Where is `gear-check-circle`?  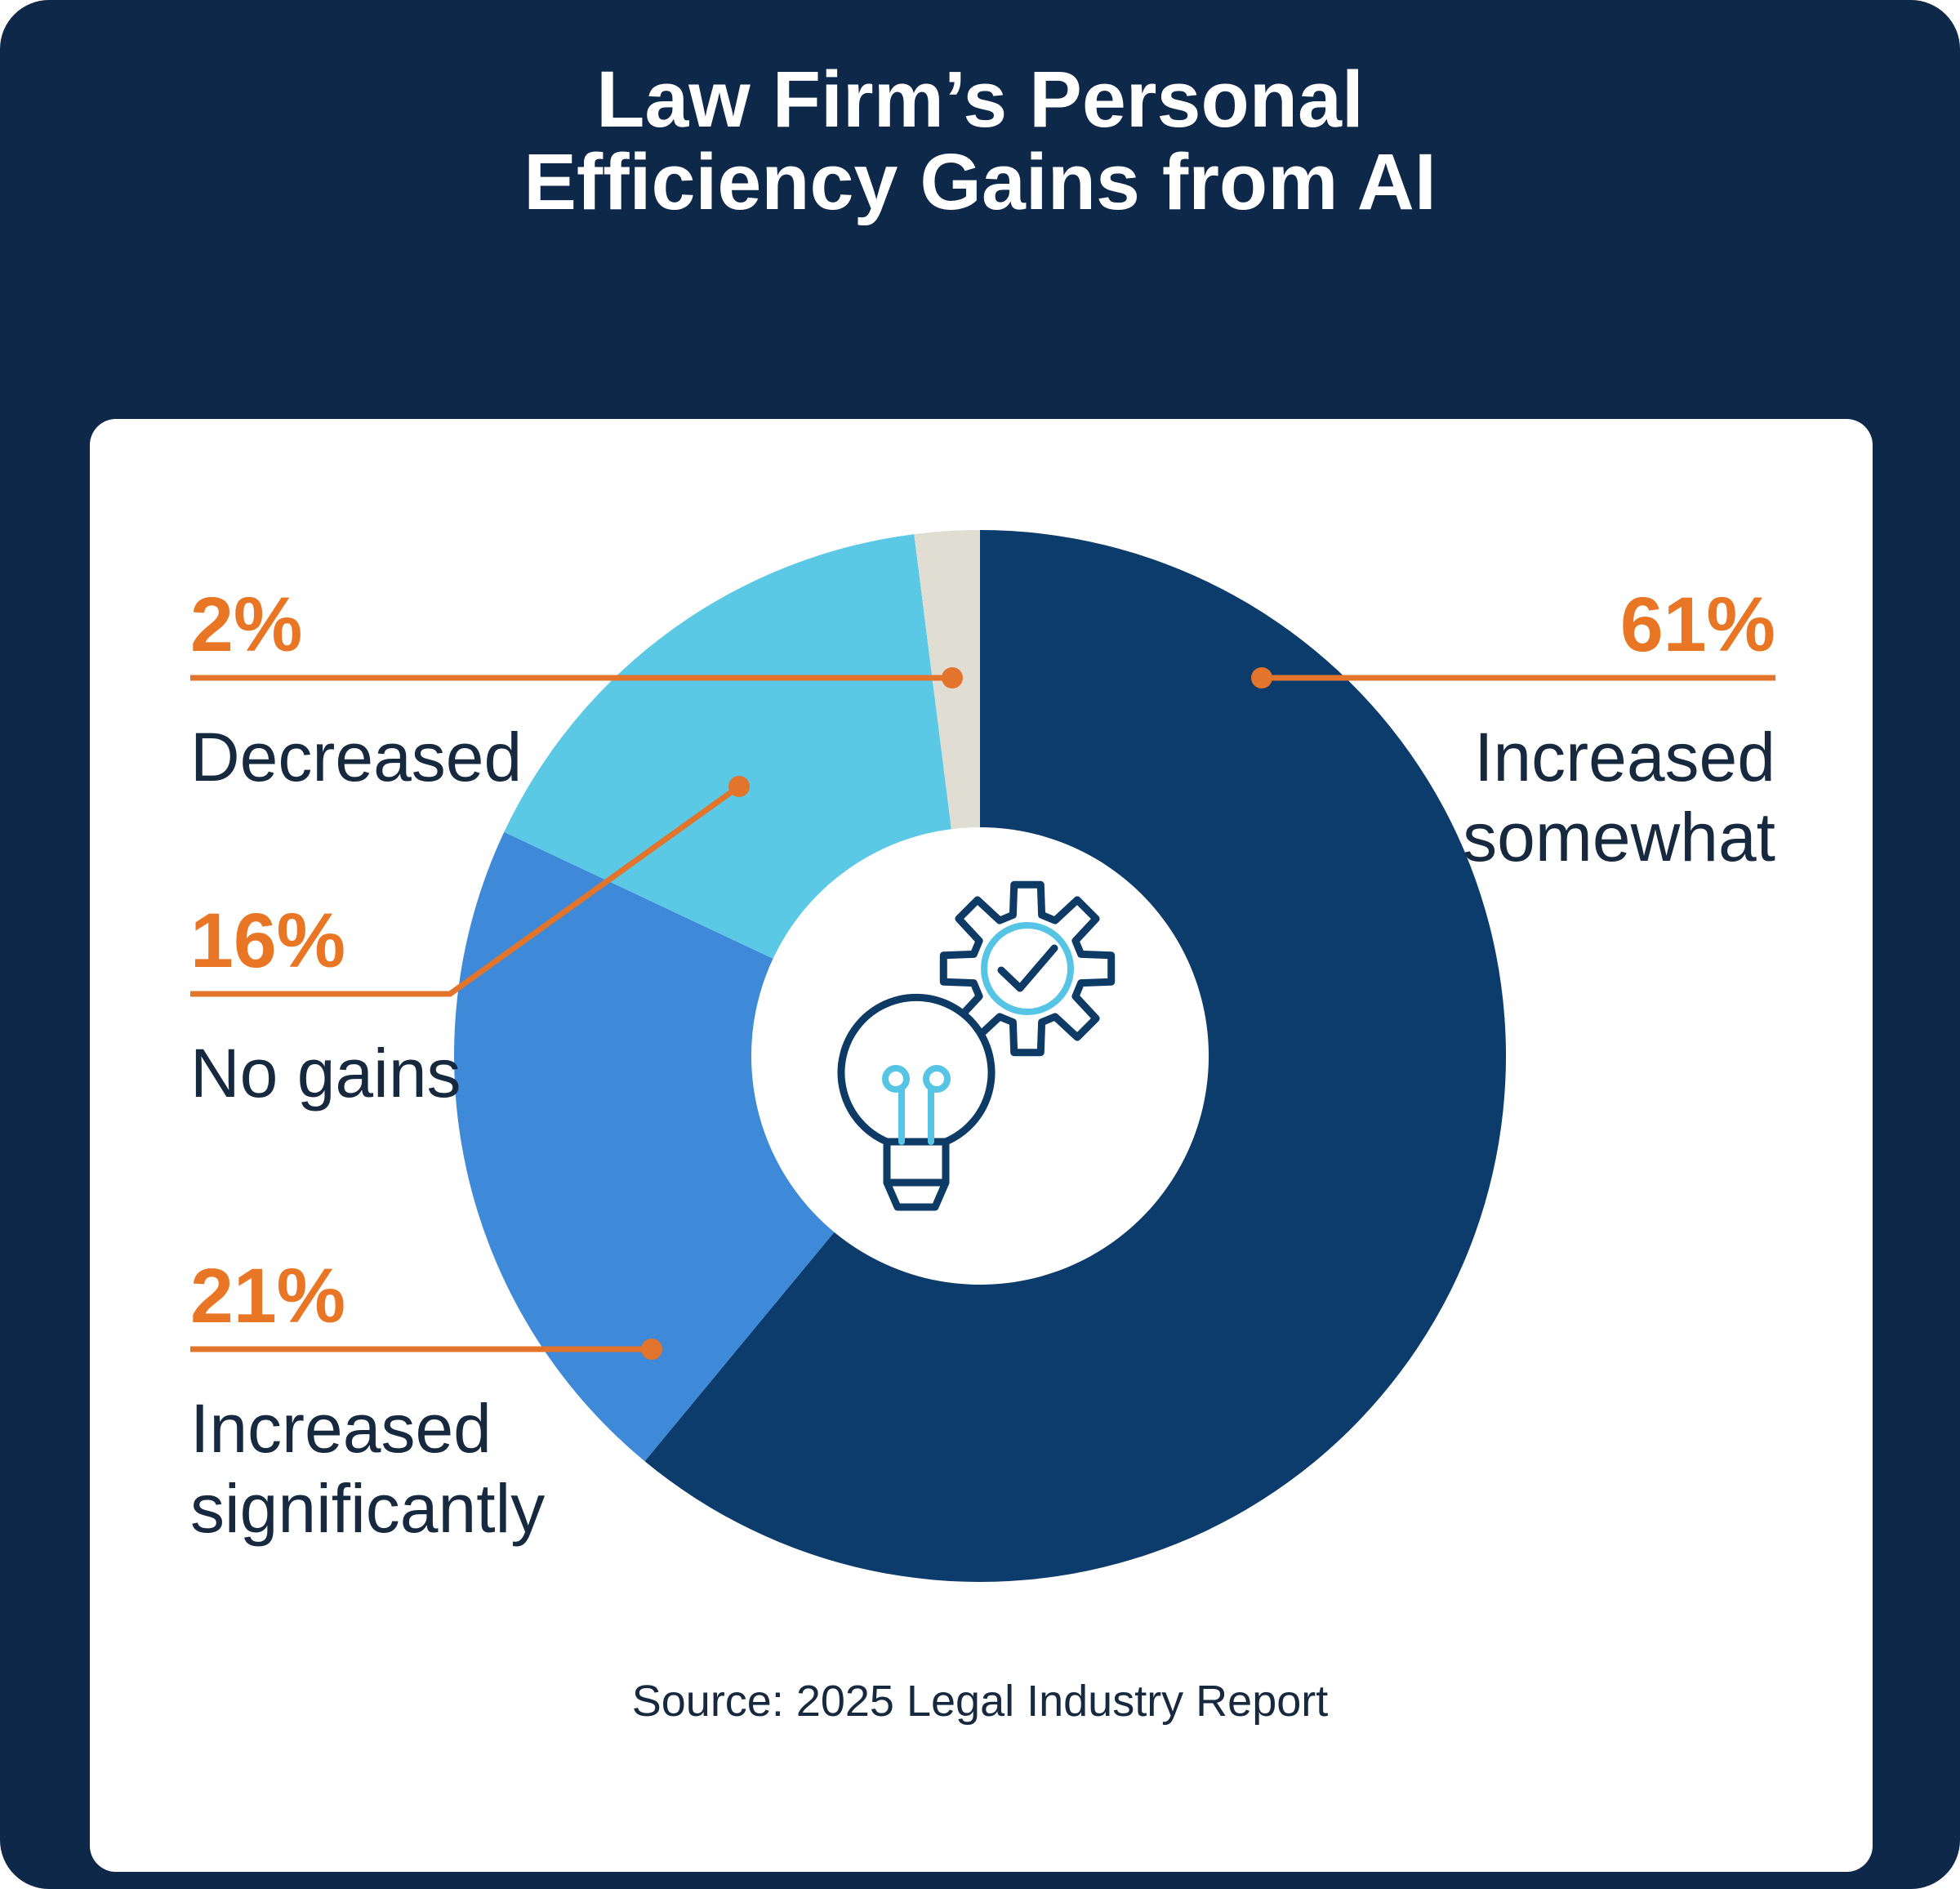
gear-check-circle is located at coordinates (1027, 968).